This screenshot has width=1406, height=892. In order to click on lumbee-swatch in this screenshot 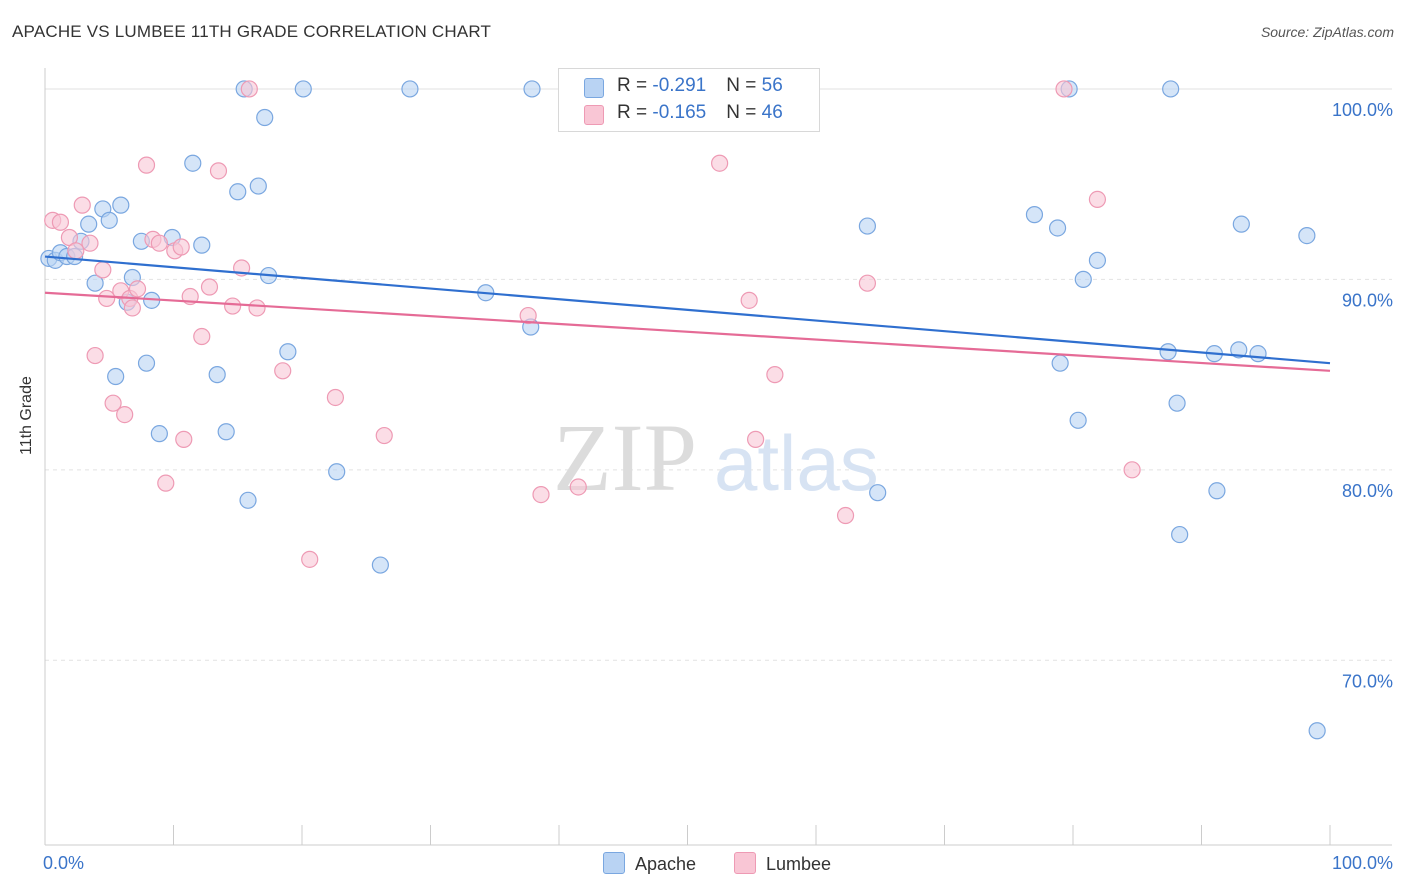, I will do `click(594, 115)`.